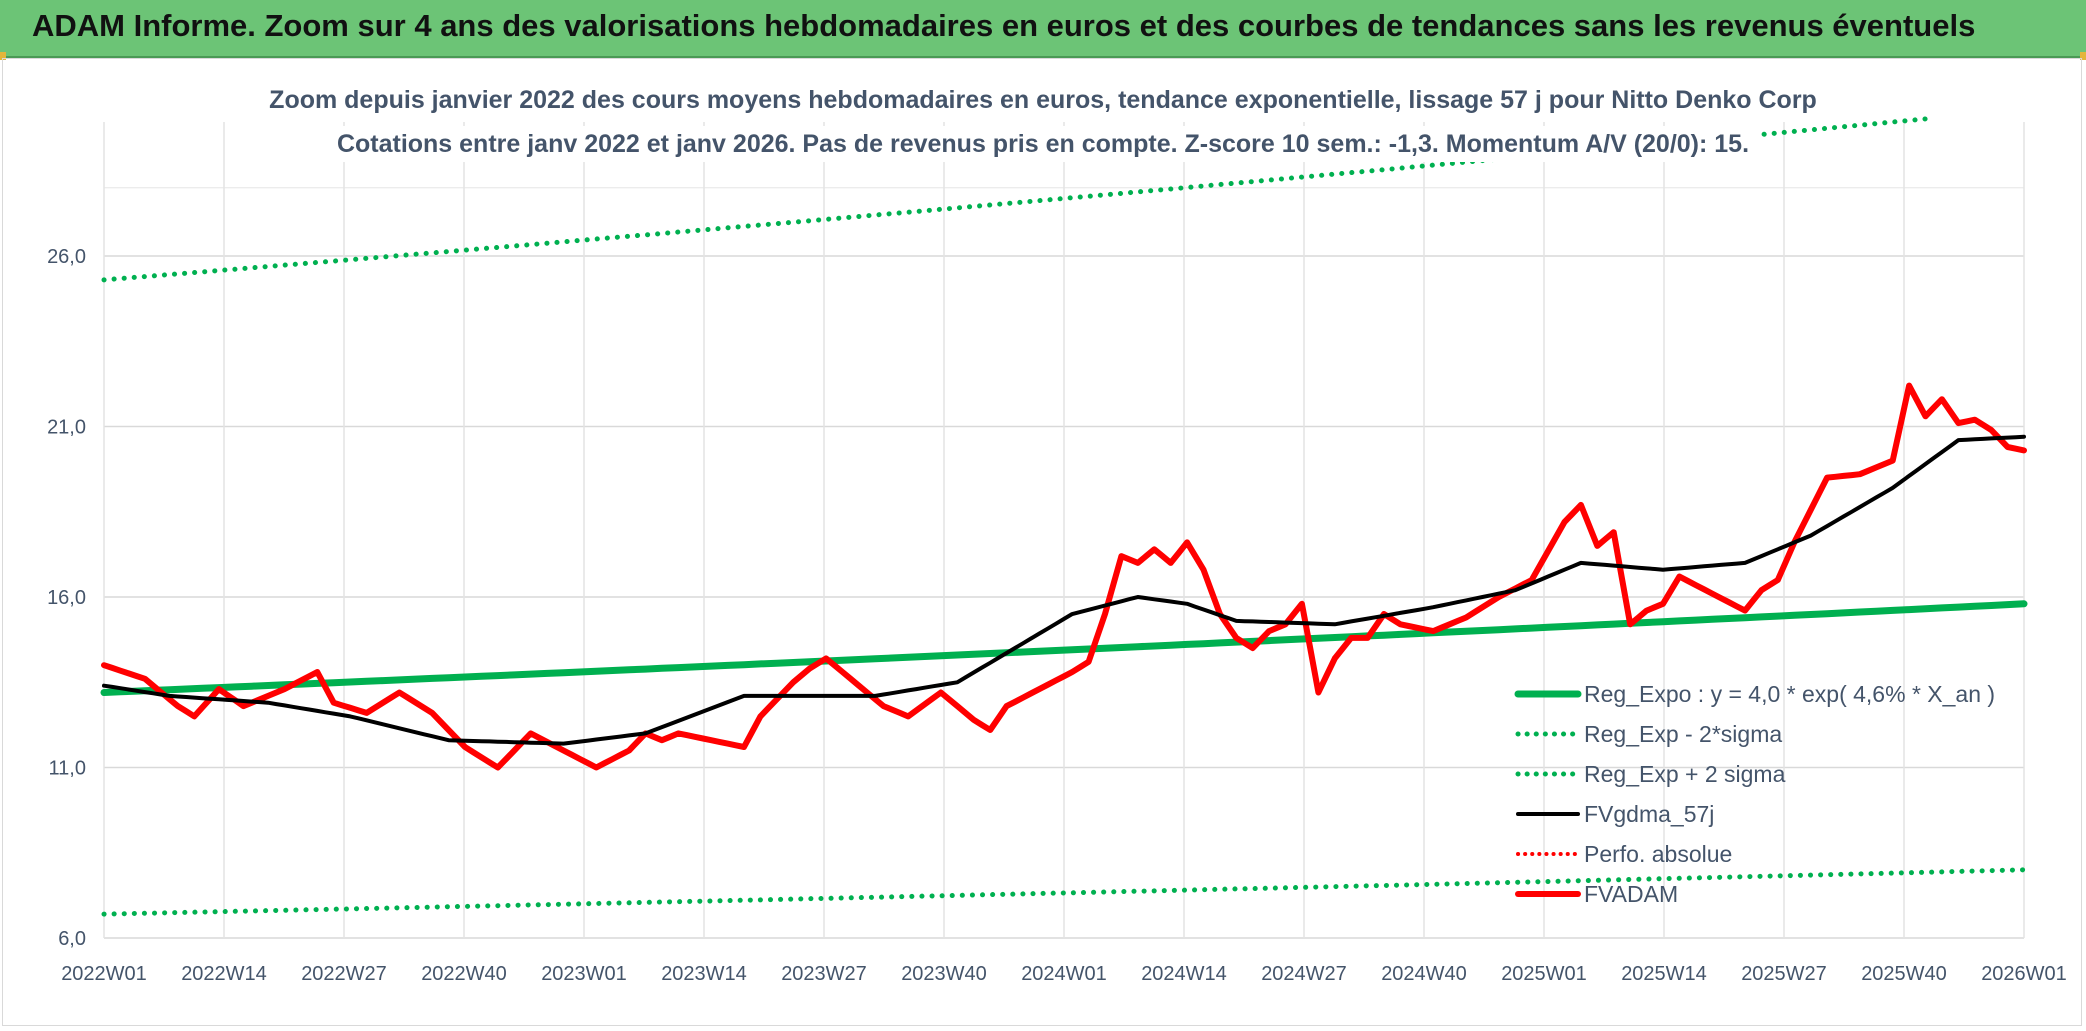 The width and height of the screenshot is (2086, 1031). Describe the element at coordinates (704, 974) in the screenshot. I see `x-tick-label: 2023W14` at that location.